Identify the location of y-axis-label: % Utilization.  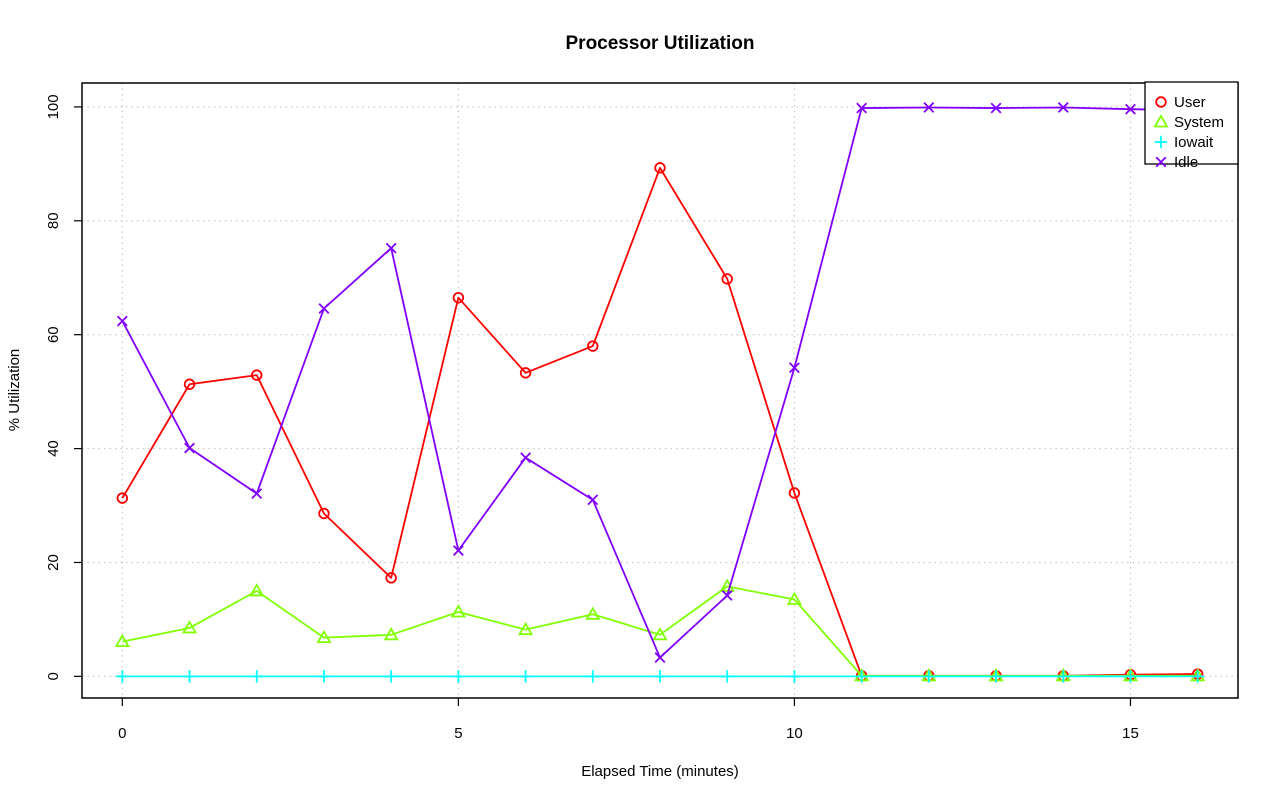
(14, 390).